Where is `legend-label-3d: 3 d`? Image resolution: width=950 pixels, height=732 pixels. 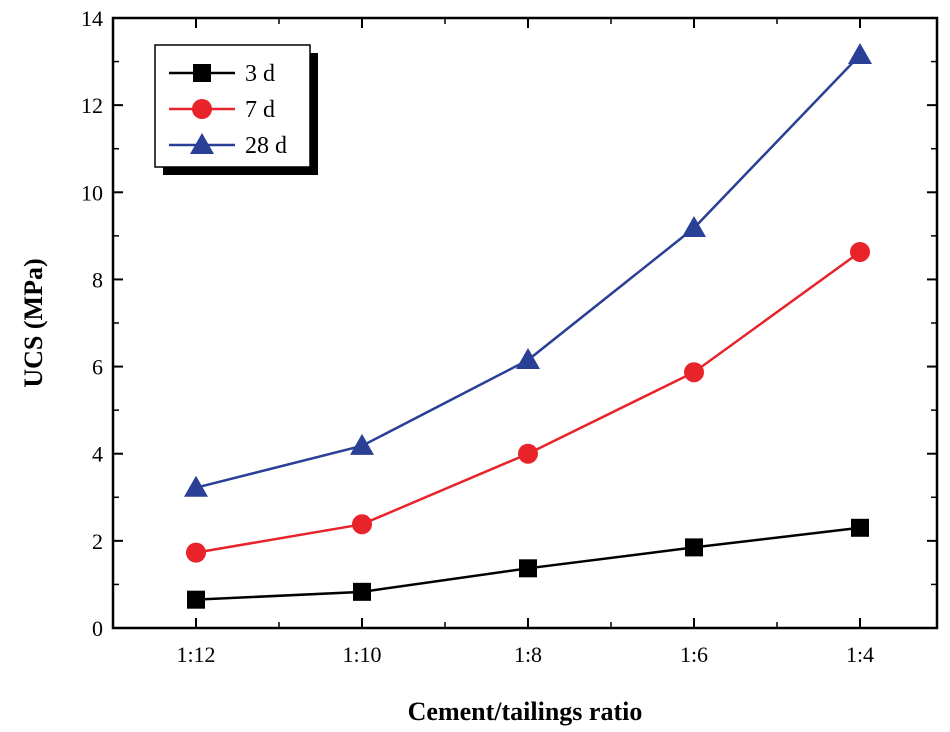
legend-label-3d: 3 d is located at coordinates (260, 74).